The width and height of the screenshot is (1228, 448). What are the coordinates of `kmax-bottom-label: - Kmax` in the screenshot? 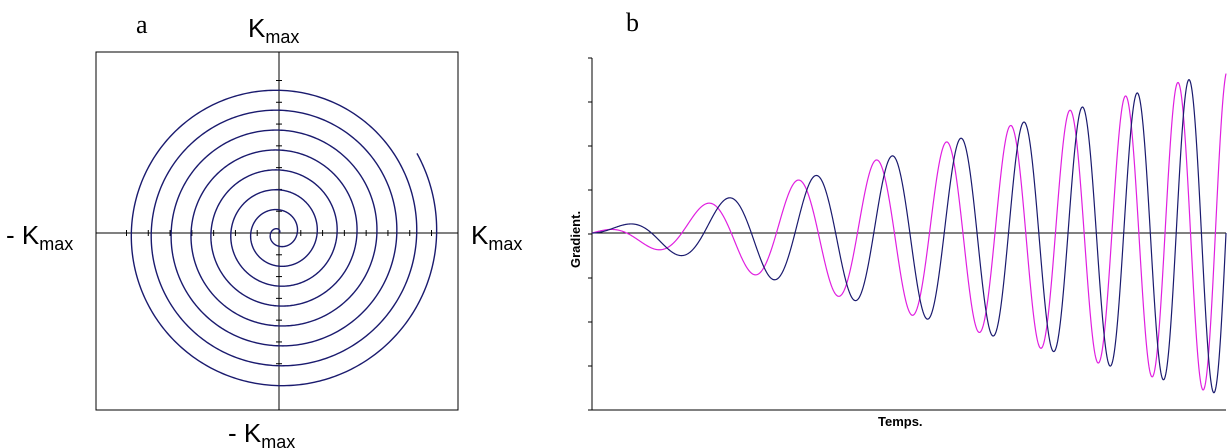 It's located at (261, 433).